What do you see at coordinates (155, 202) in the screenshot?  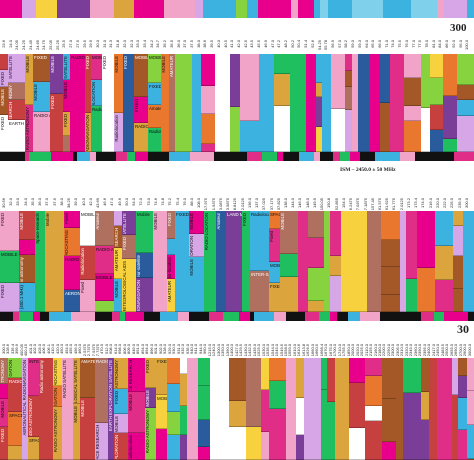 I see `frequency-tick-label: 74.6` at bounding box center [155, 202].